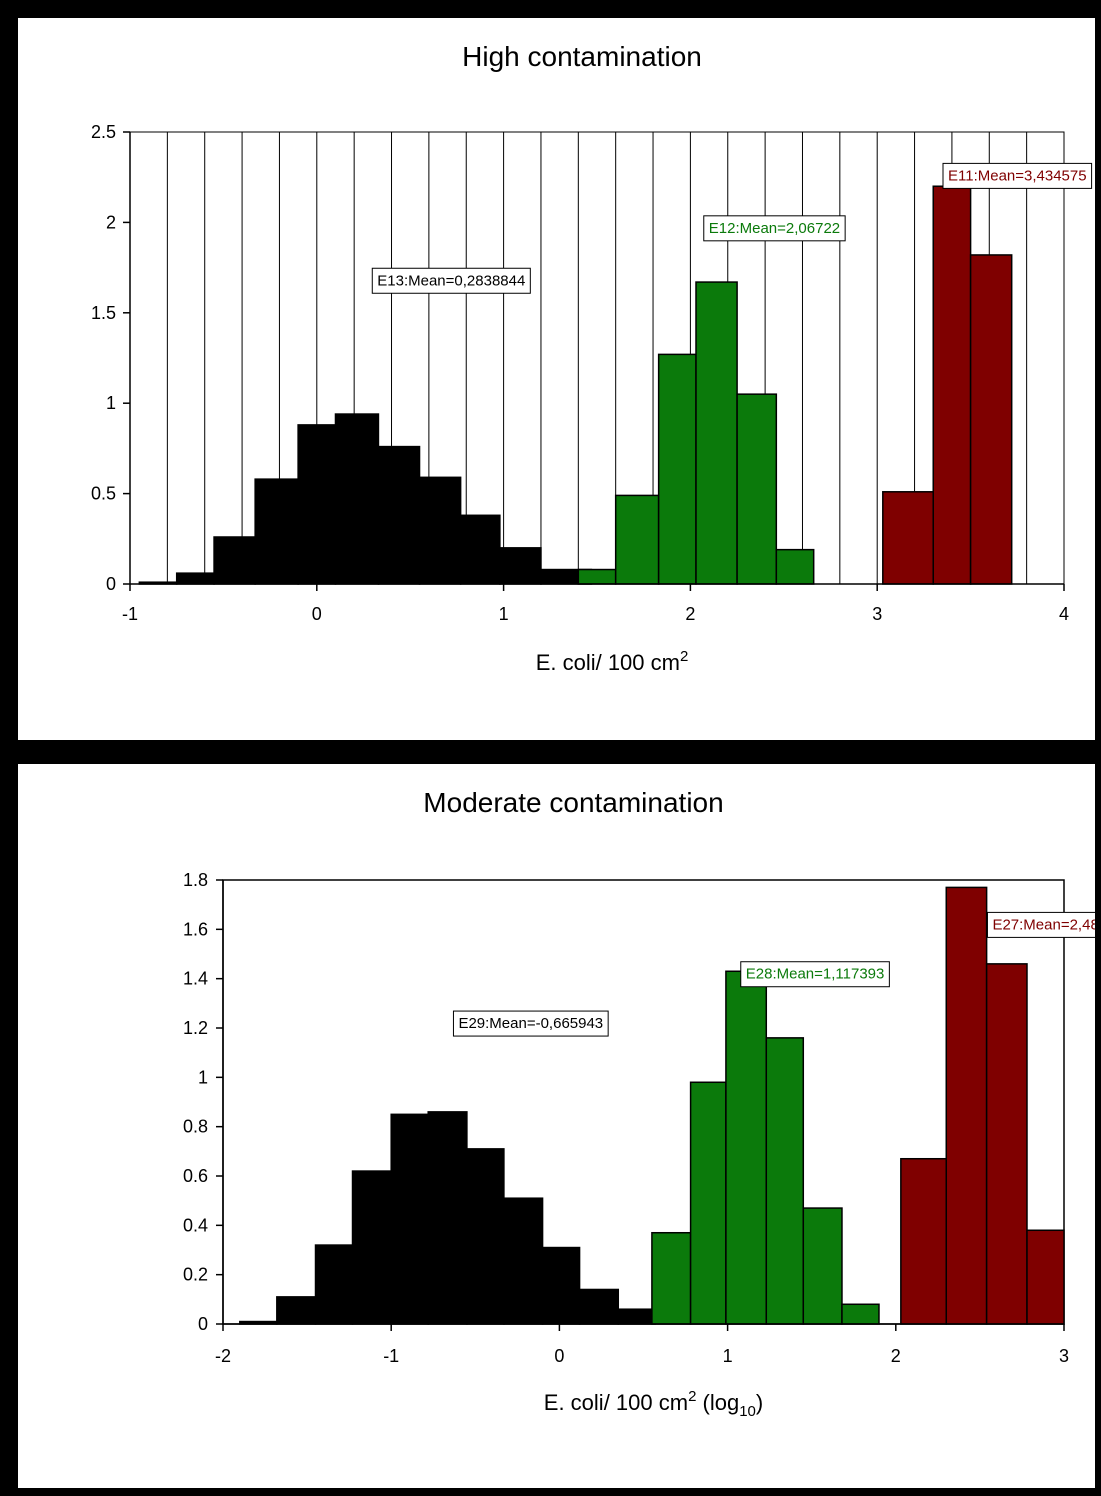 This screenshot has width=1101, height=1496. What do you see at coordinates (195, 929) in the screenshot?
I see `y-tick-label: 1.6` at bounding box center [195, 929].